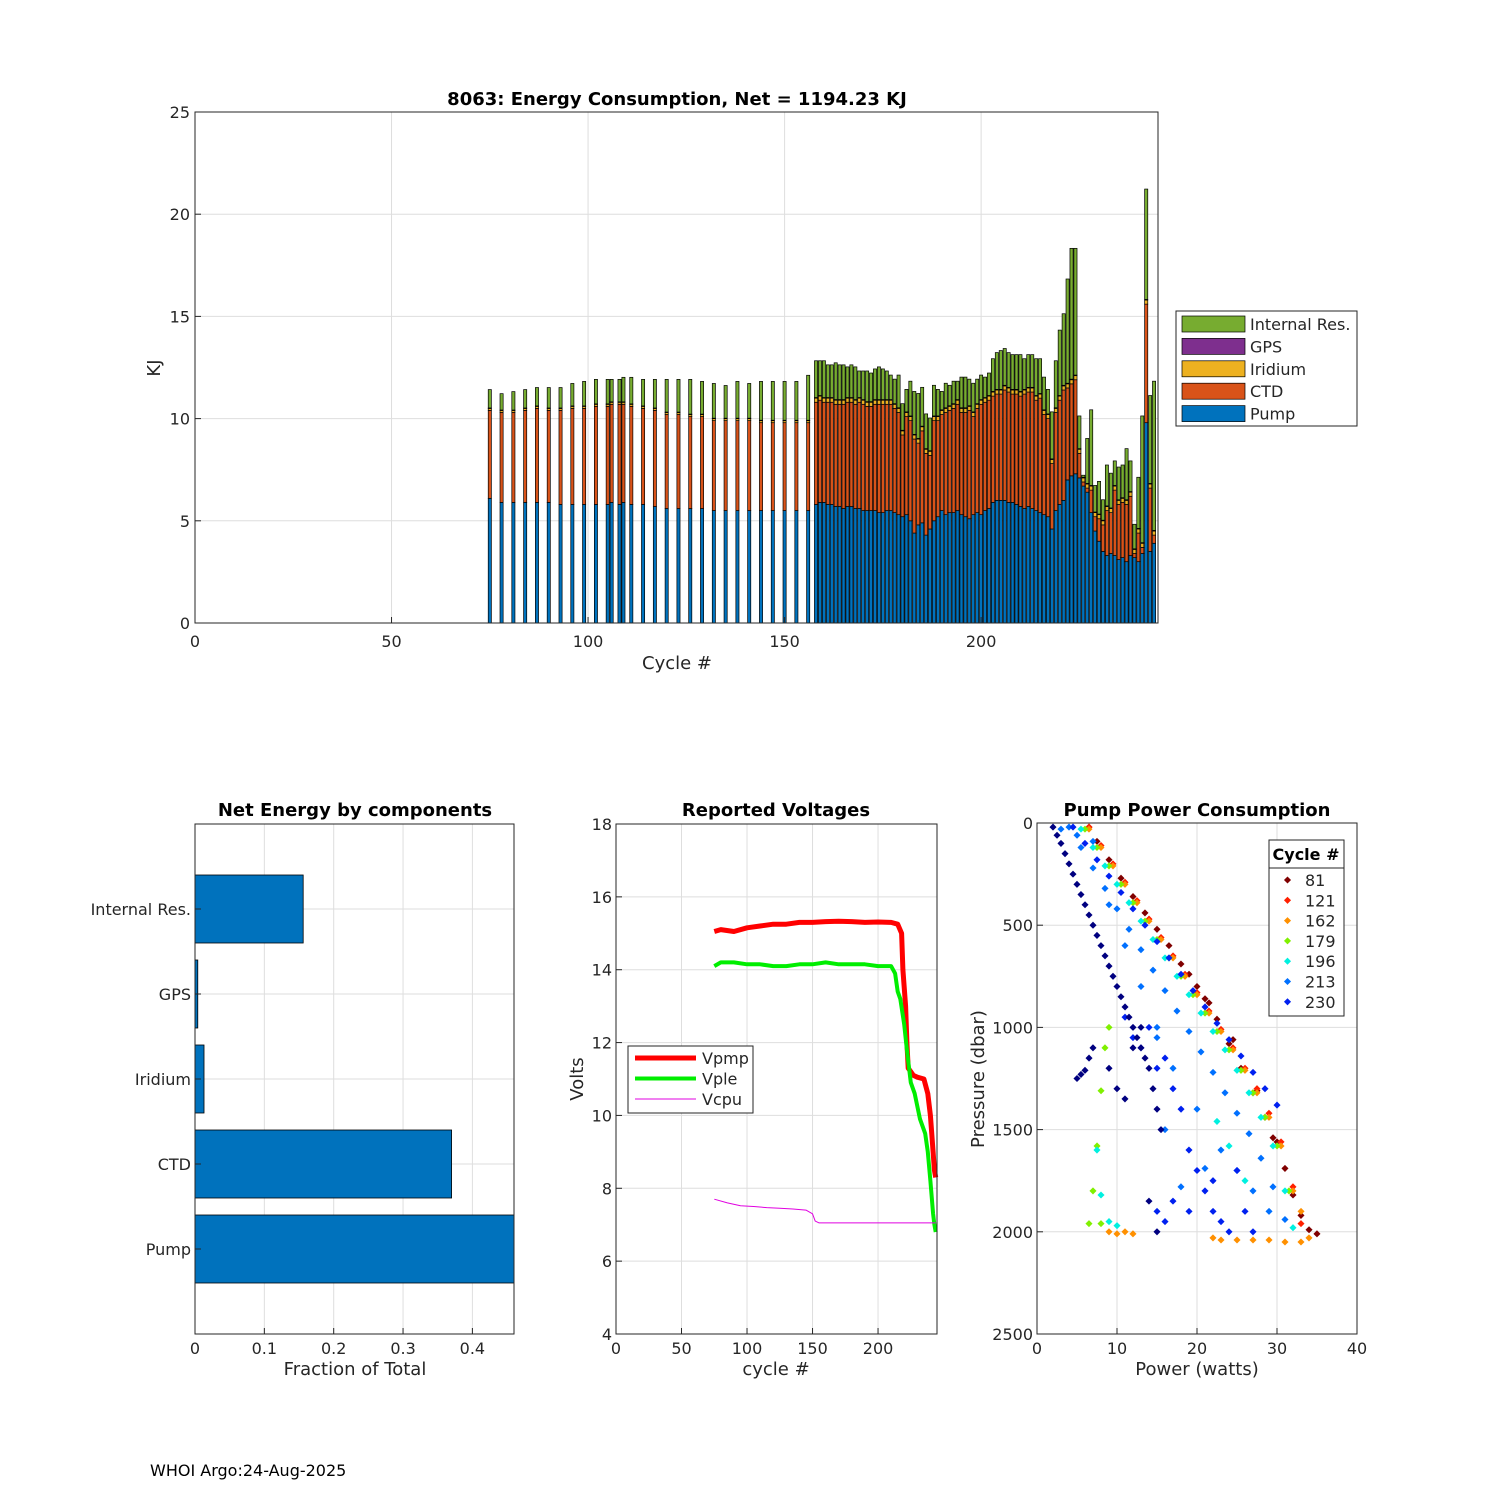  What do you see at coordinates (602, 824) in the screenshot?
I see `voltages-y-tick-label: 18` at bounding box center [602, 824].